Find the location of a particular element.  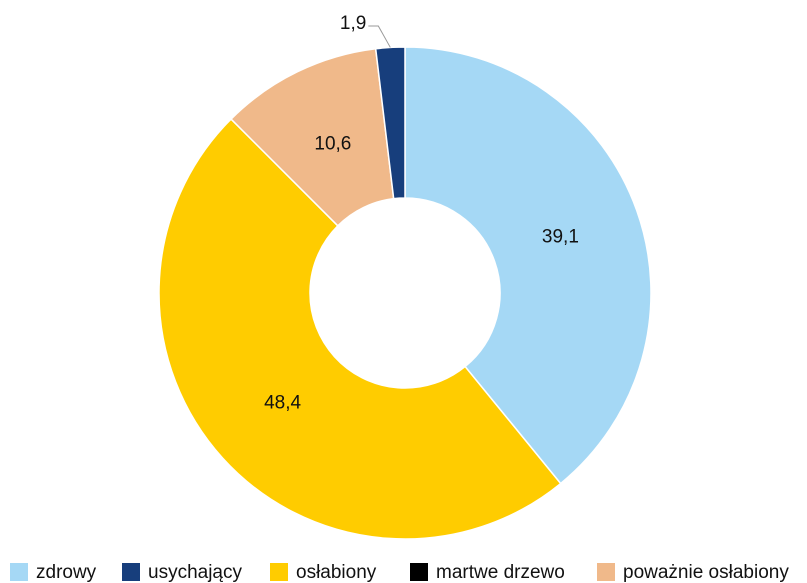

legend-label: osłabiony is located at coordinates (336, 572).